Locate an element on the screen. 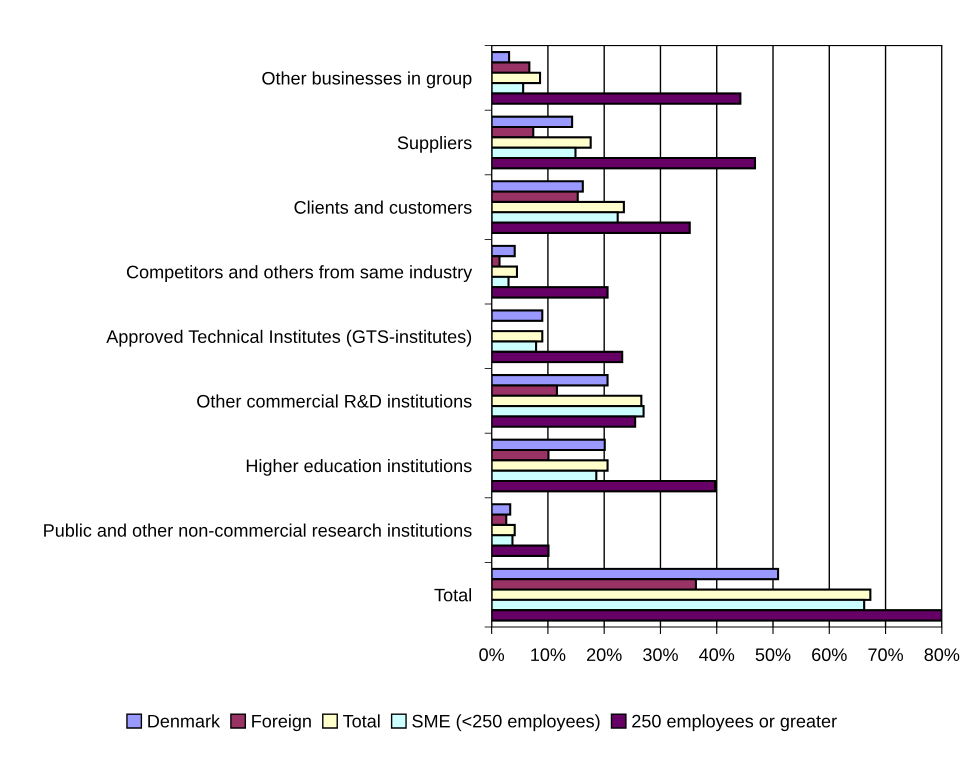 This screenshot has width=964, height=760. y-tick-label: Public and other non-commercial research institutions is located at coordinates (258, 530).